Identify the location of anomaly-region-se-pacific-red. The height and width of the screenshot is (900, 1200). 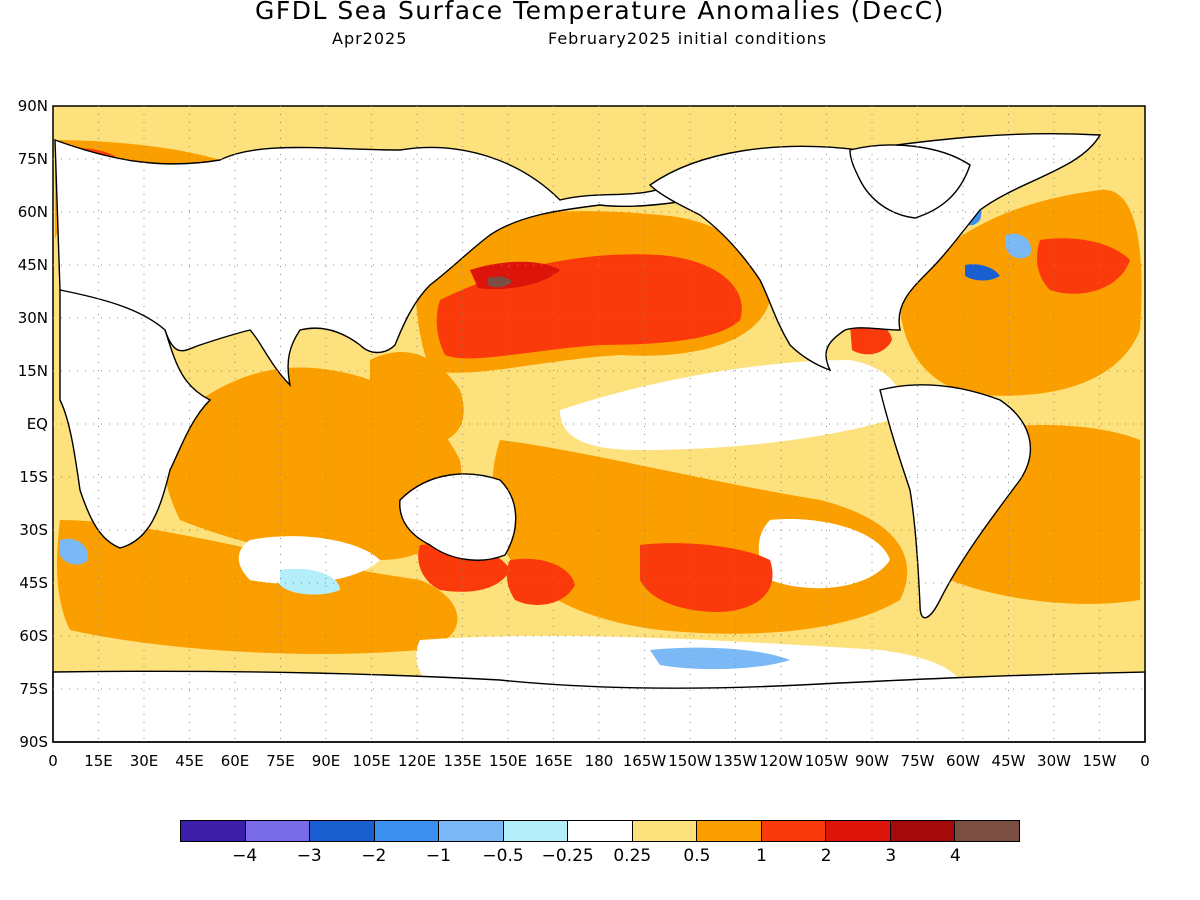
(706, 577).